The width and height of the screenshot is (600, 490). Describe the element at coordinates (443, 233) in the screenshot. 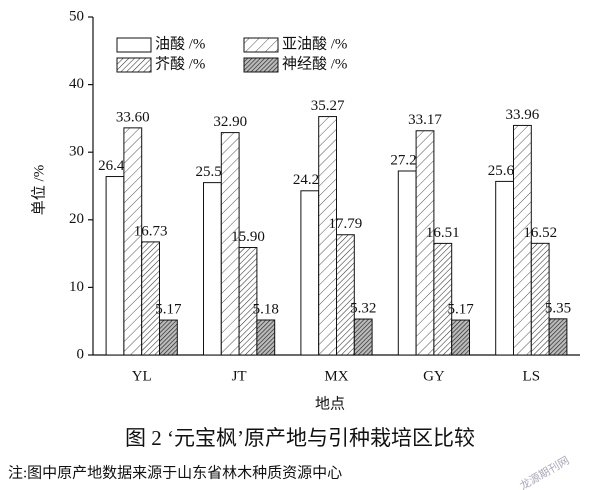

I see `value-label: 16.51` at that location.